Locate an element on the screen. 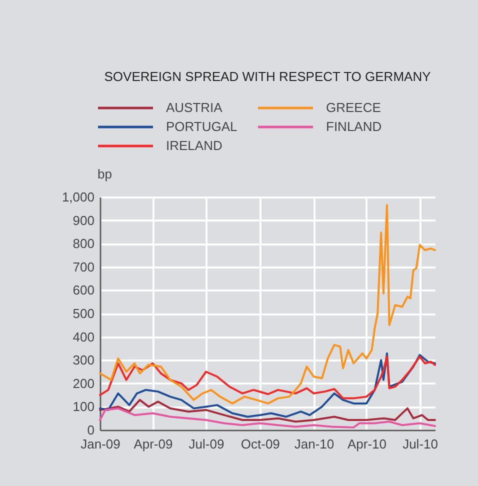  y-tick-label: 800 is located at coordinates (83, 244).